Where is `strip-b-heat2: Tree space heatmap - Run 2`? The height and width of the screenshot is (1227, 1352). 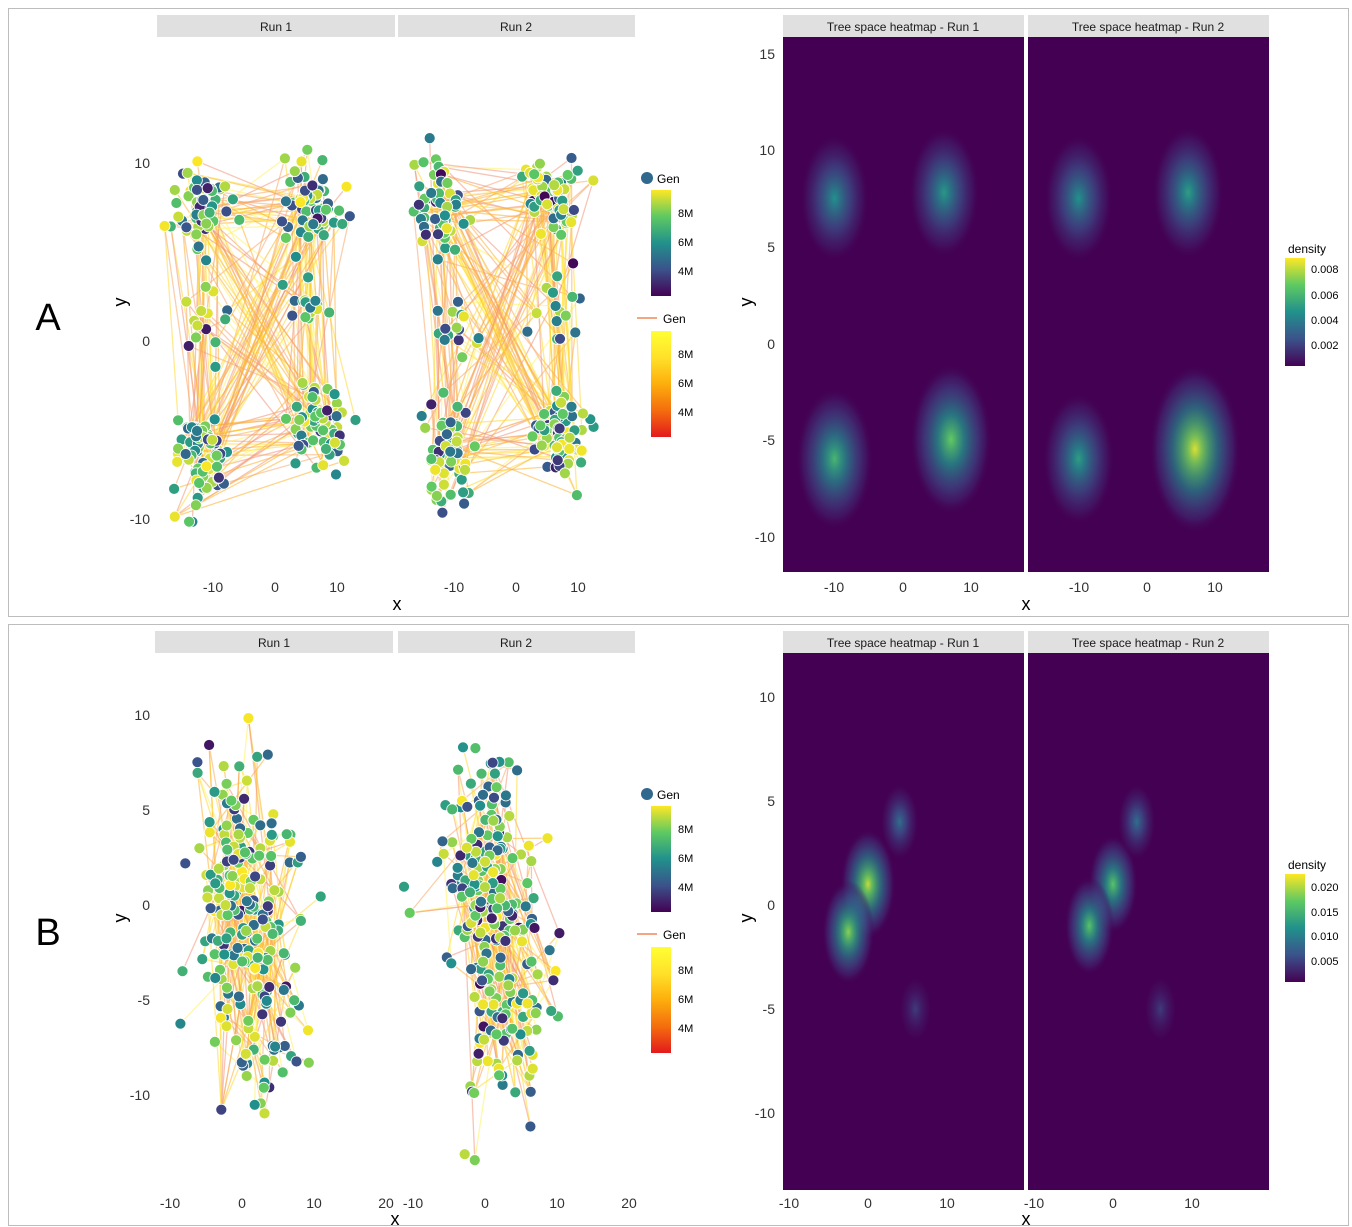
strip-b-heat2: Tree space heatmap - Run 2 is located at coordinates (1148, 643).